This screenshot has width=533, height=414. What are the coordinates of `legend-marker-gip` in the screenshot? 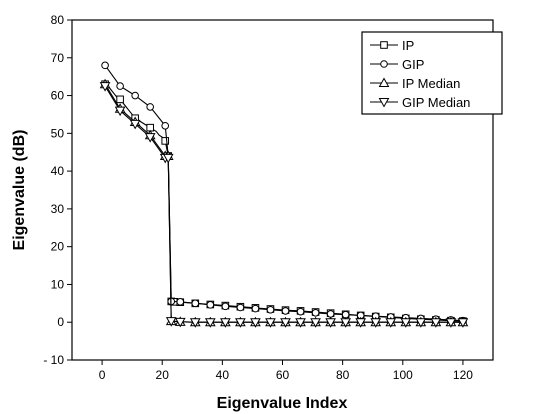 It's located at (384, 64).